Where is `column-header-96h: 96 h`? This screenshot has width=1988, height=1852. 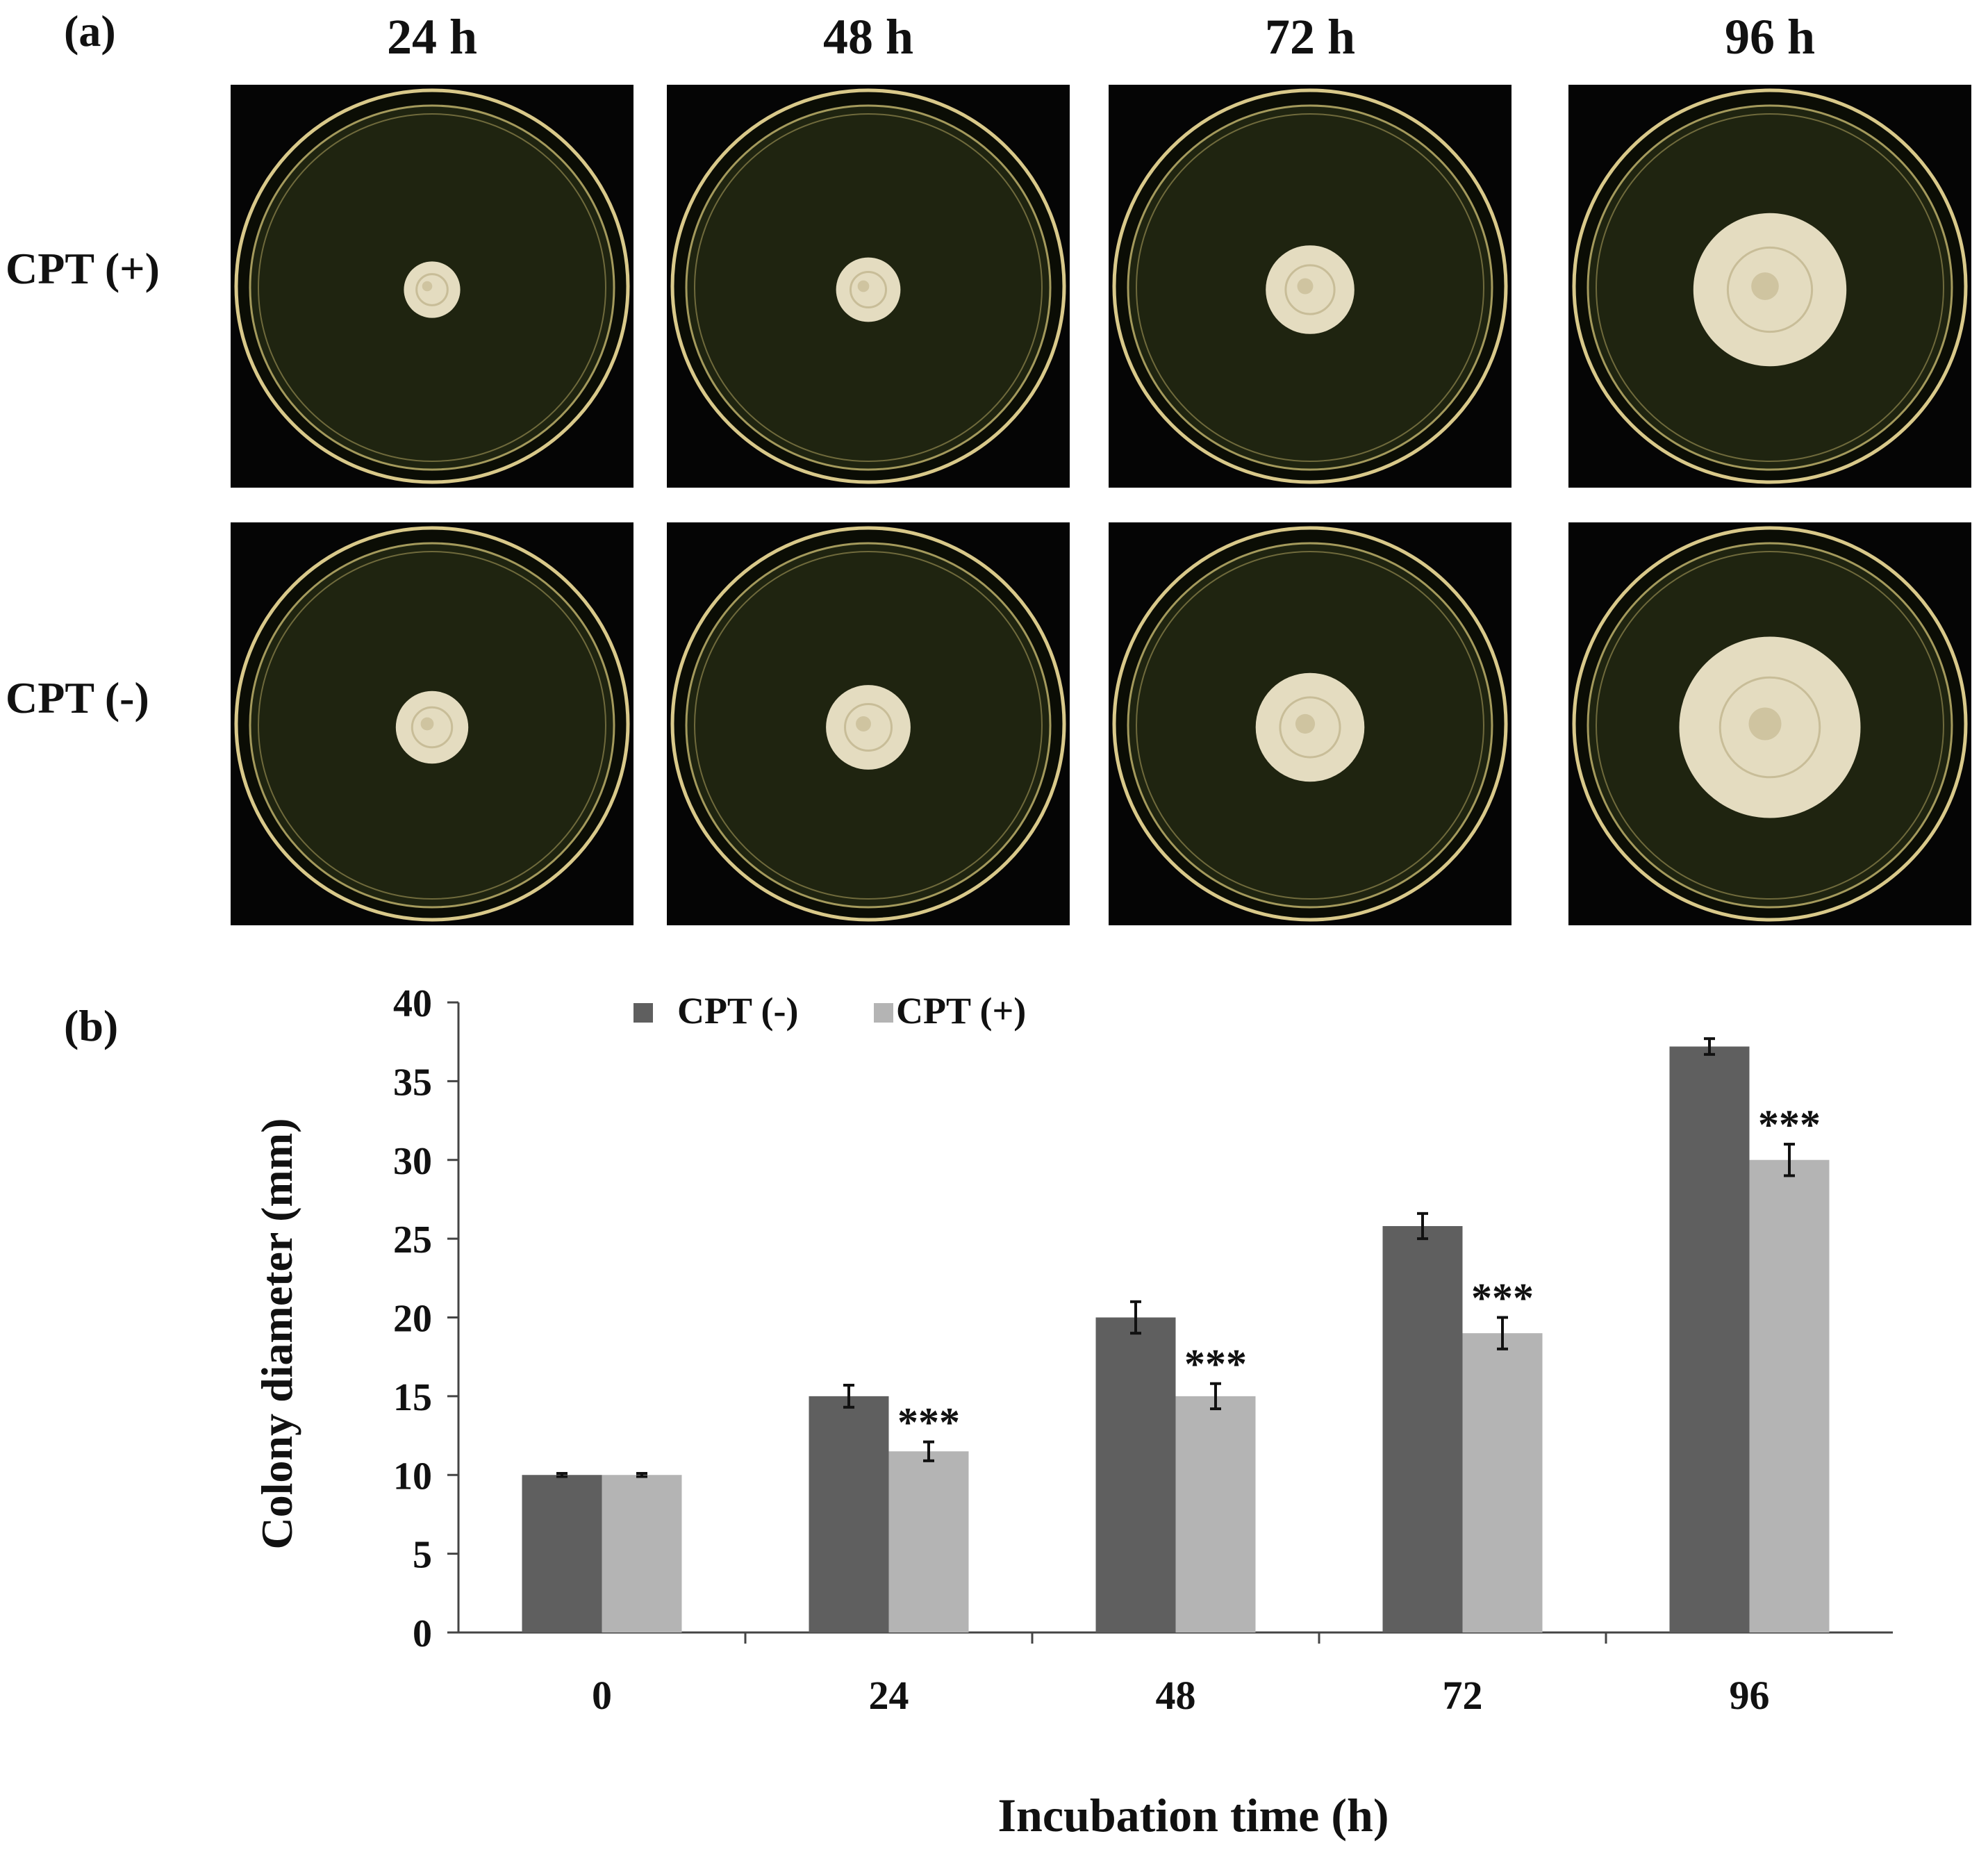
column-header-96h: 96 h is located at coordinates (1770, 37).